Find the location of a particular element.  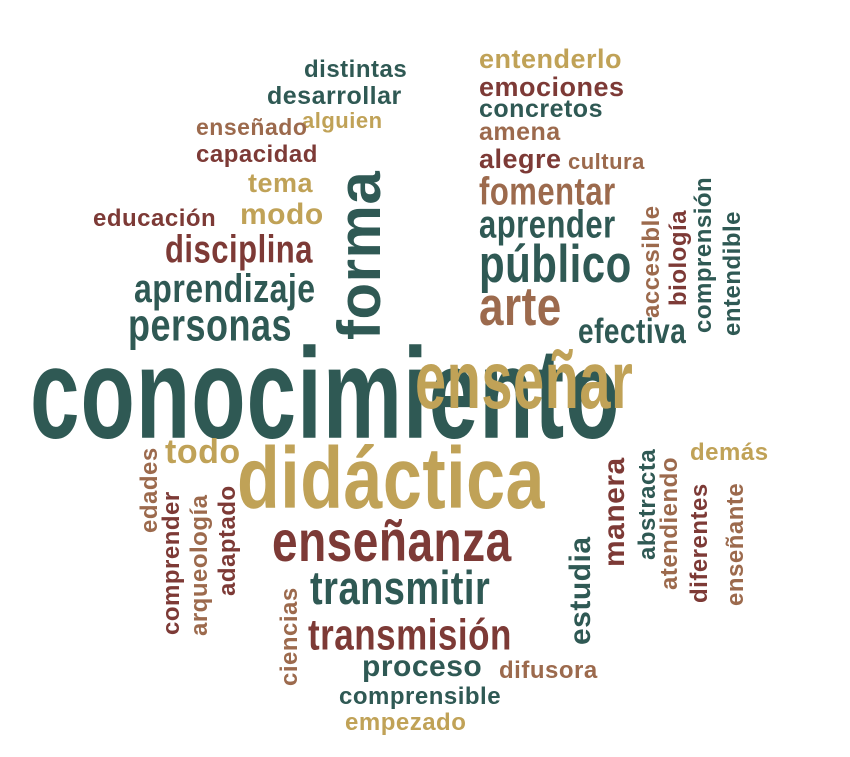

word-desarrollar: desarrollar is located at coordinates (334, 96).